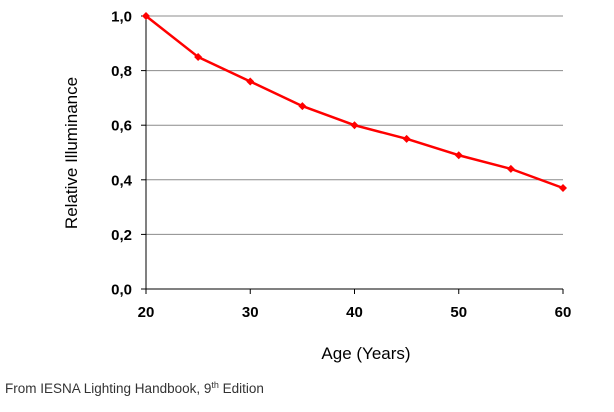 The height and width of the screenshot is (412, 614). I want to click on x-tick-label-1: 30, so click(250, 312).